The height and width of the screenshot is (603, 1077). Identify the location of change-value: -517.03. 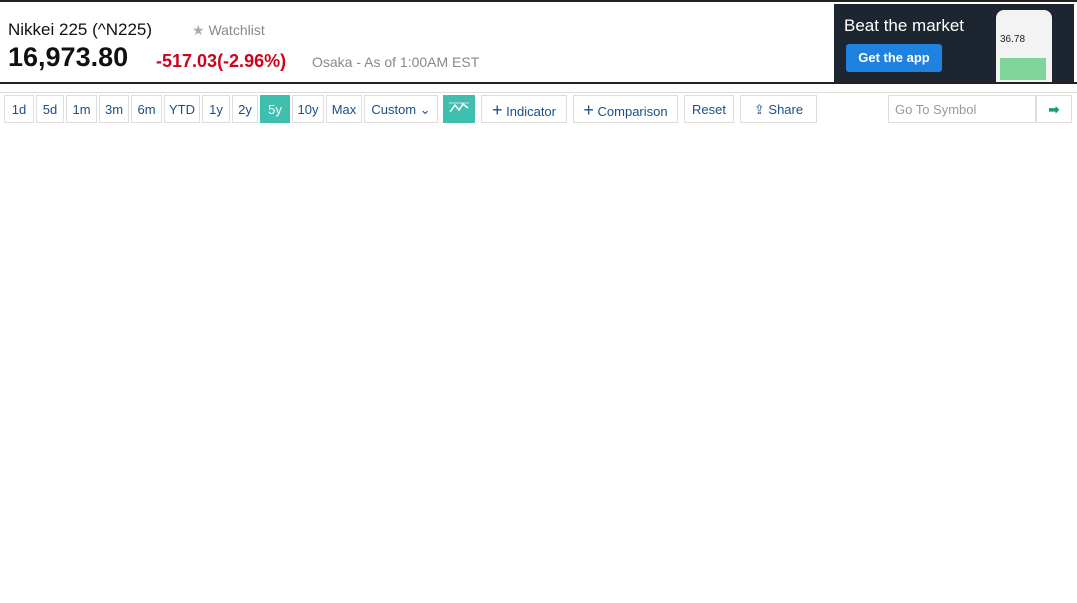
(187, 61).